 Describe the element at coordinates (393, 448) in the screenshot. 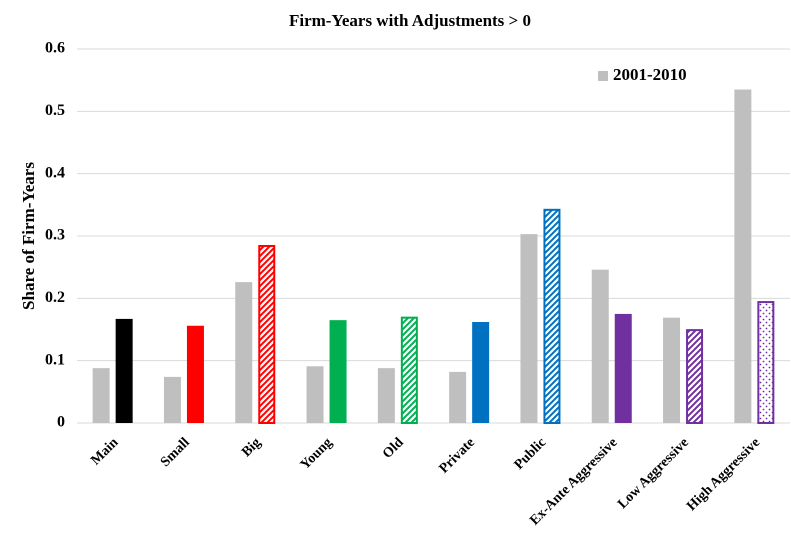

I see `x-tick-label: Old` at that location.